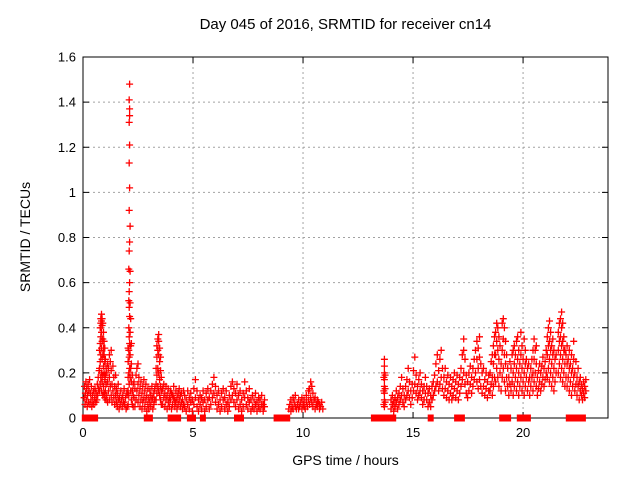  Describe the element at coordinates (67, 147) in the screenshot. I see `y-tick-label: 1.2` at that location.